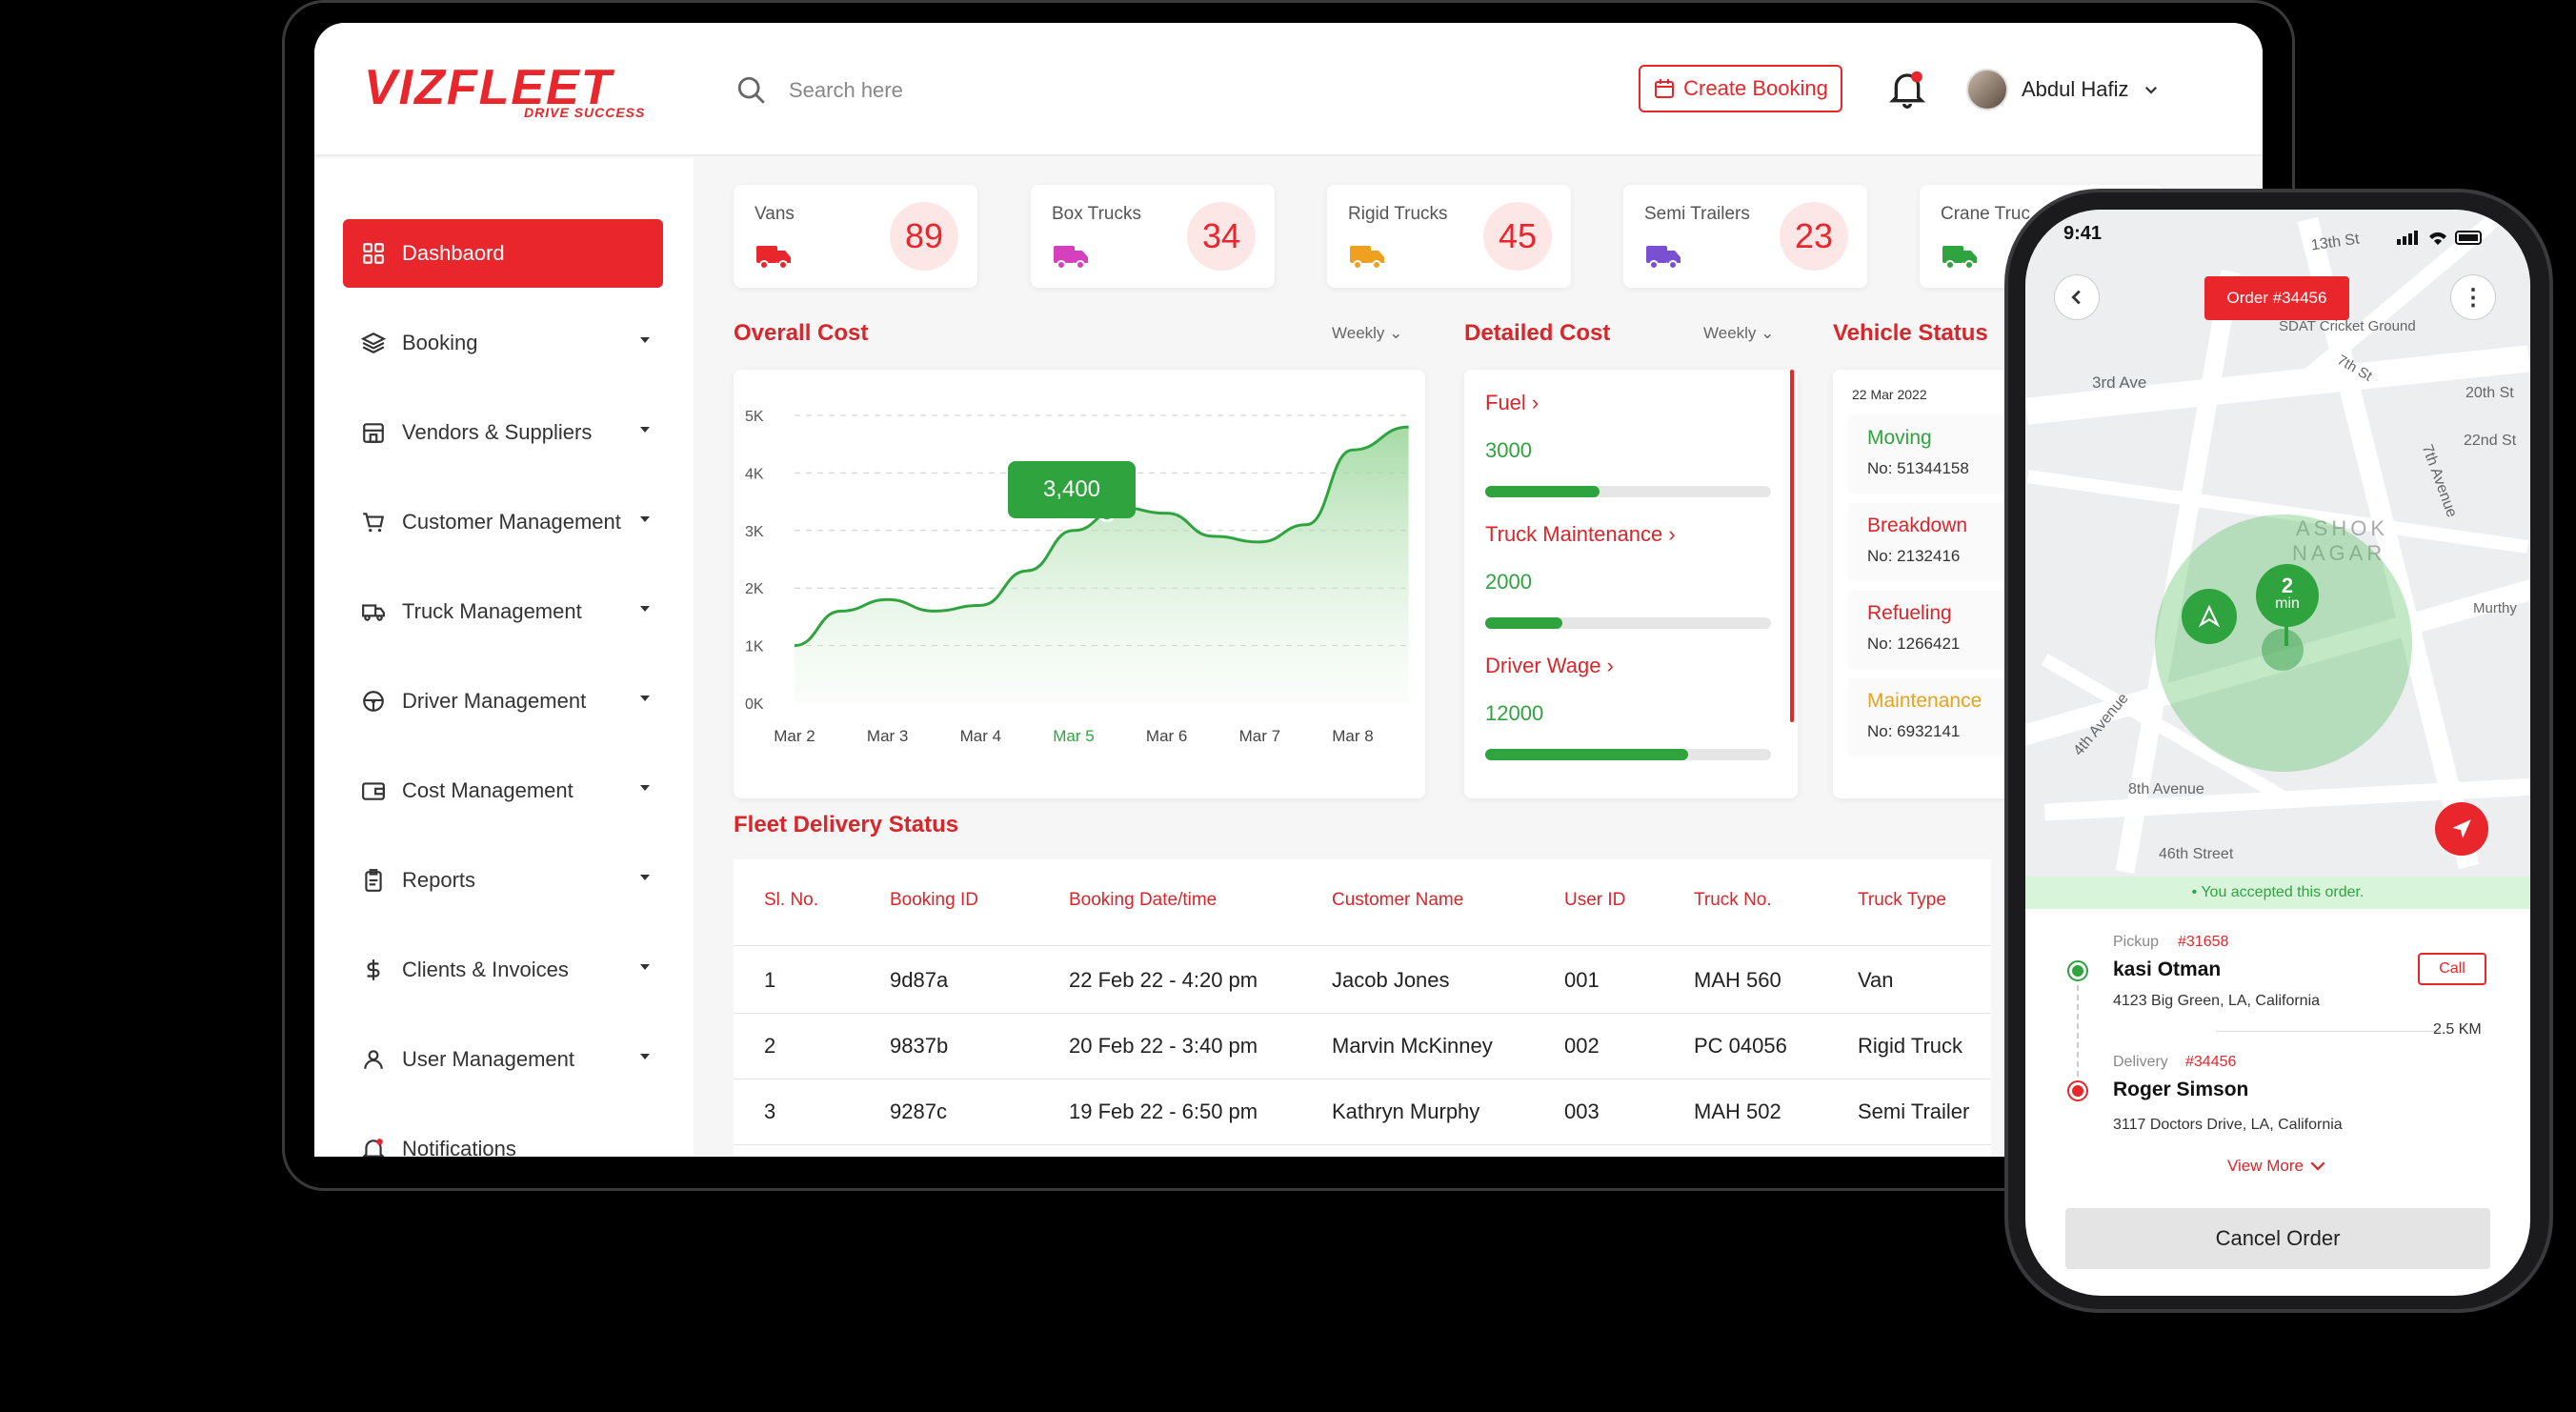 The width and height of the screenshot is (2576, 1412). Describe the element at coordinates (1814, 236) in the screenshot. I see `vehicle-count: 23` at that location.